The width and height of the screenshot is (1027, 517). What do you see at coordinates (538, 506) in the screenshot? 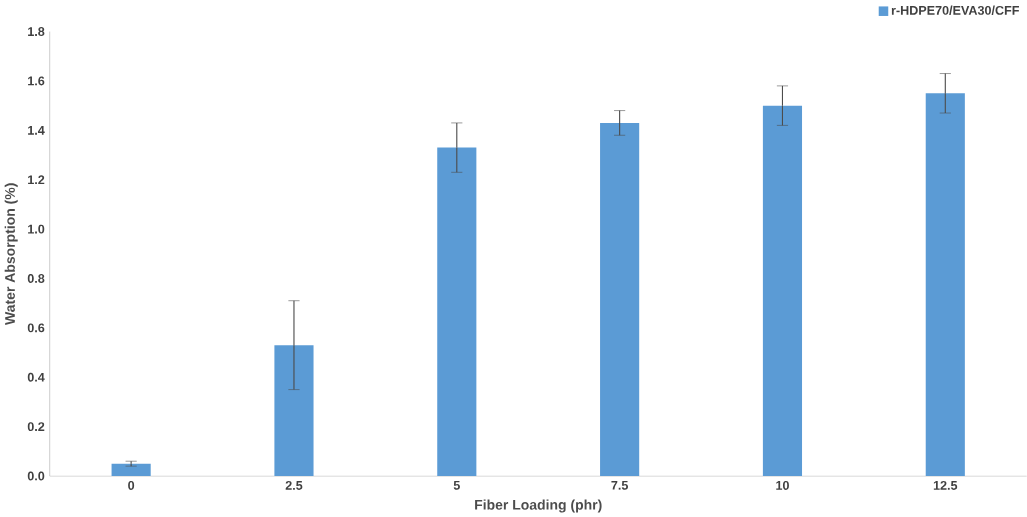
I see `x-axis-title: Fiber Loading (phr)` at bounding box center [538, 506].